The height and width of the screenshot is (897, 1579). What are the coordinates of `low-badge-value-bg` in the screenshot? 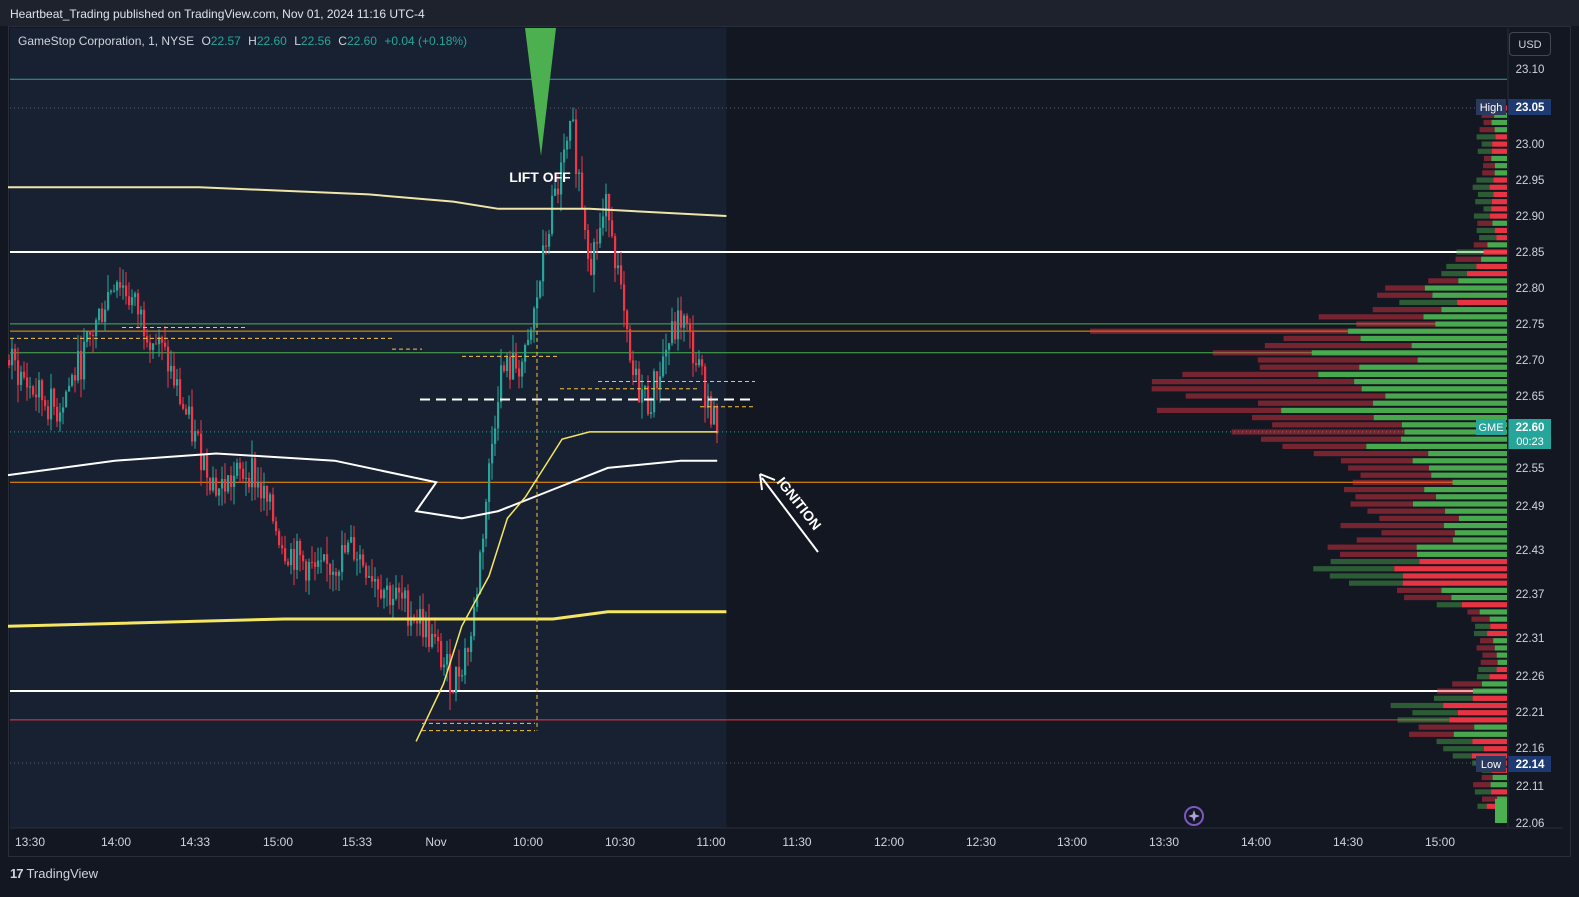 It's located at (1529, 764).